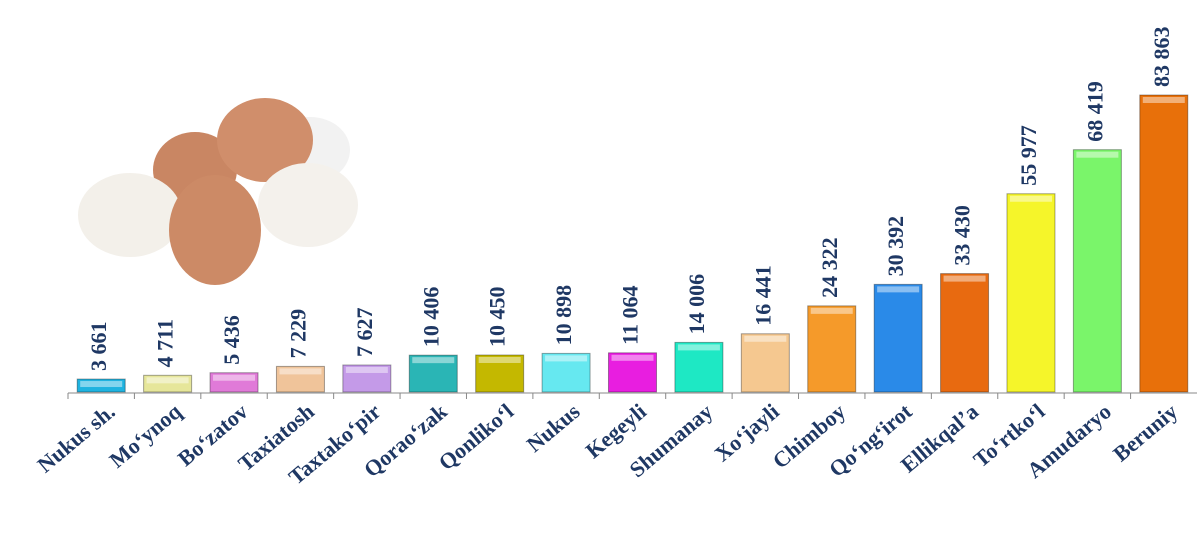 The width and height of the screenshot is (1197, 533). I want to click on value-label: 5 436, so click(231, 340).